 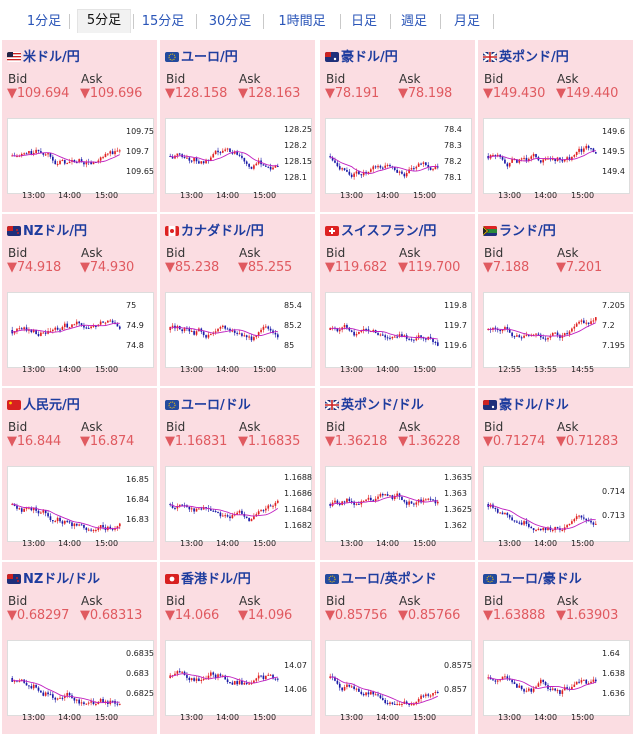 I want to click on y-tick-label: 1.363, so click(x=455, y=493).